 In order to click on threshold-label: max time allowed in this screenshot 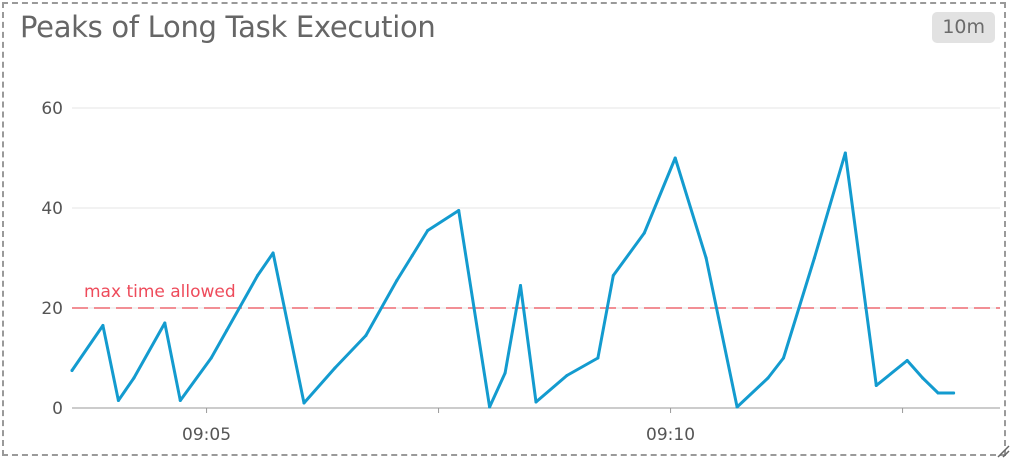, I will do `click(160, 292)`.